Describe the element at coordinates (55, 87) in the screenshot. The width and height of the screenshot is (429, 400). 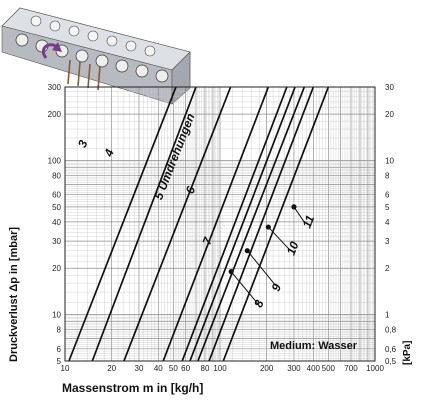
I see `y-tick-label-left: 300` at that location.